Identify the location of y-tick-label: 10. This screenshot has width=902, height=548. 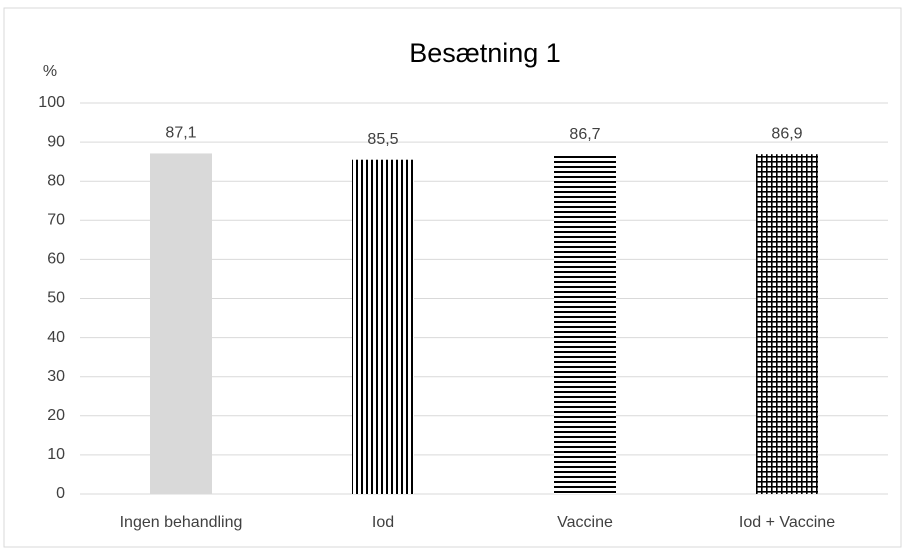
(56, 454).